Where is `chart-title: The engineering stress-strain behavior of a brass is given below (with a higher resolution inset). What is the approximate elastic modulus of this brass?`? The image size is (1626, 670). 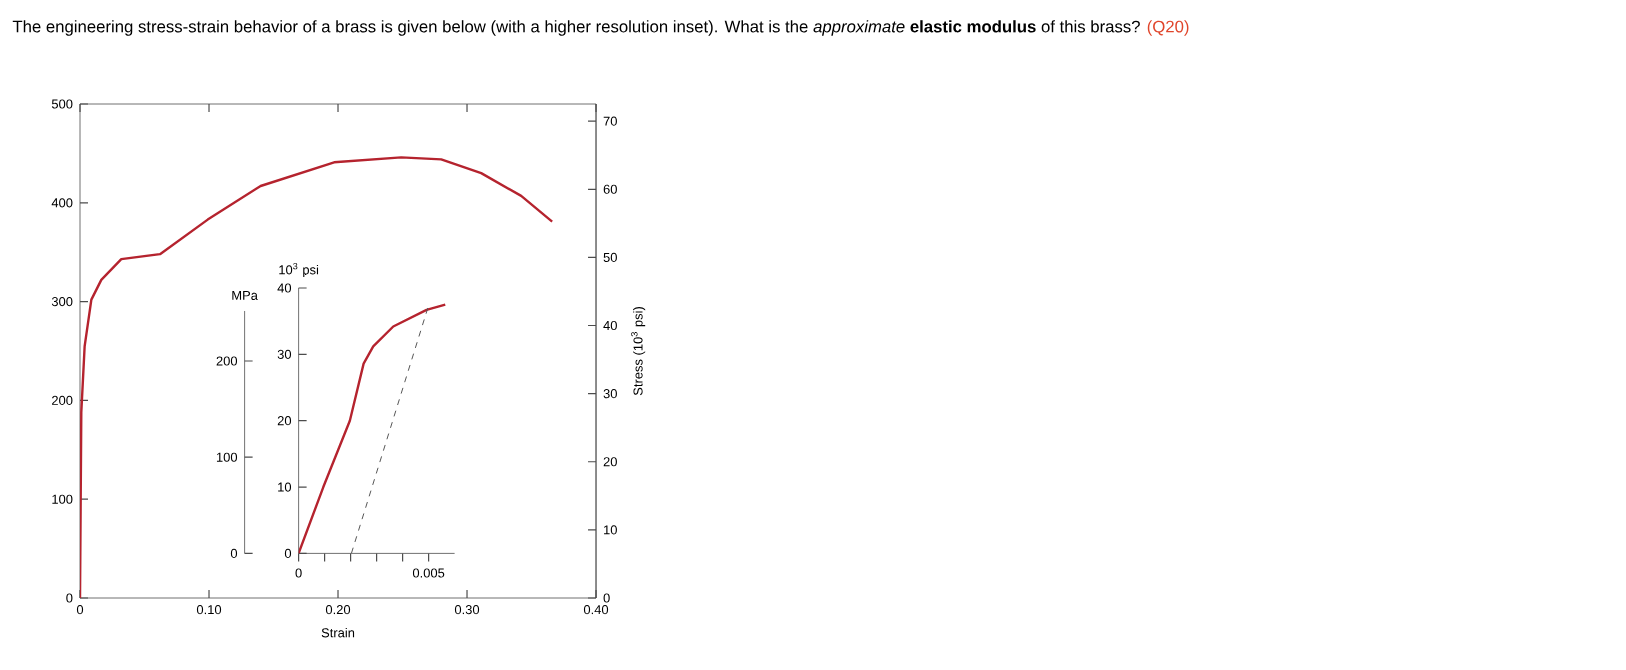
chart-title: The engineering stress-strain behavior of a brass is given below (with a higher resolution inset). What is the approximate elastic modulus of this brass? is located at coordinates (576, 28).